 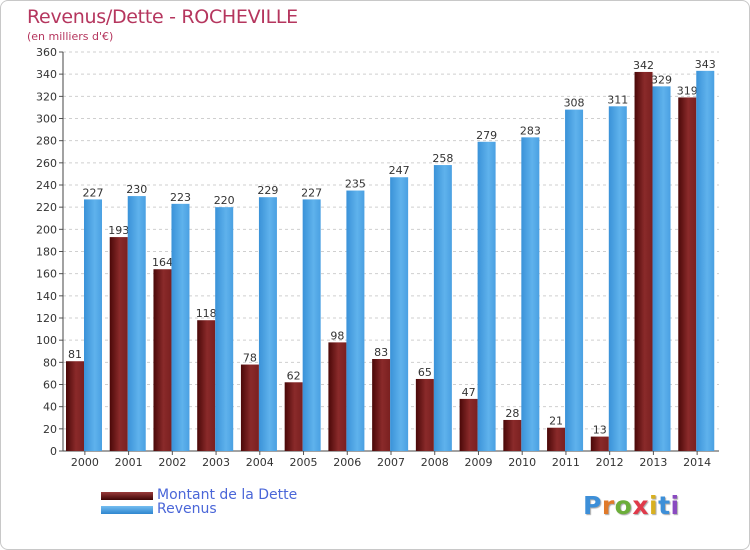 What do you see at coordinates (118, 230) in the screenshot?
I see `data-label-dette: 193` at bounding box center [118, 230].